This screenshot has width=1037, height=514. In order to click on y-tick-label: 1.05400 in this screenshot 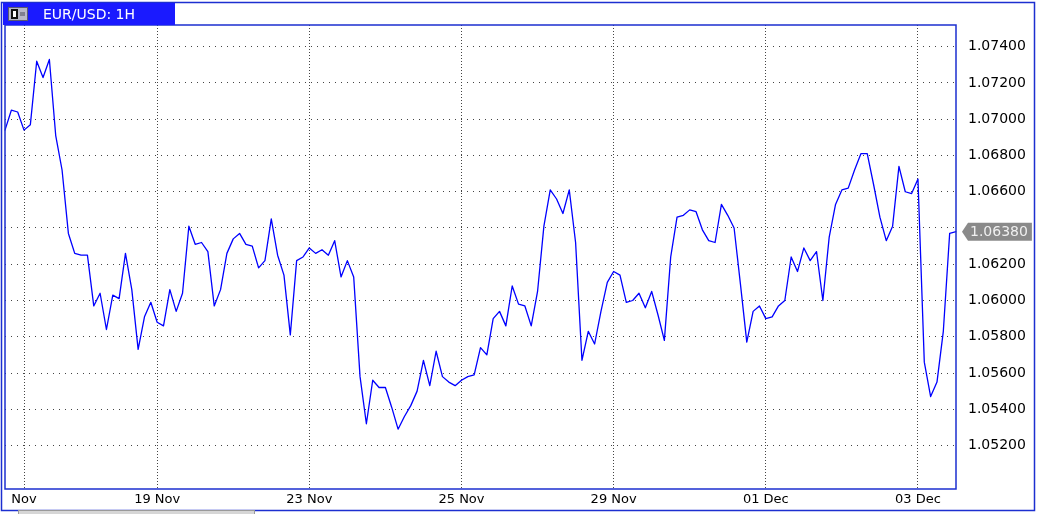, I will do `click(997, 407)`.